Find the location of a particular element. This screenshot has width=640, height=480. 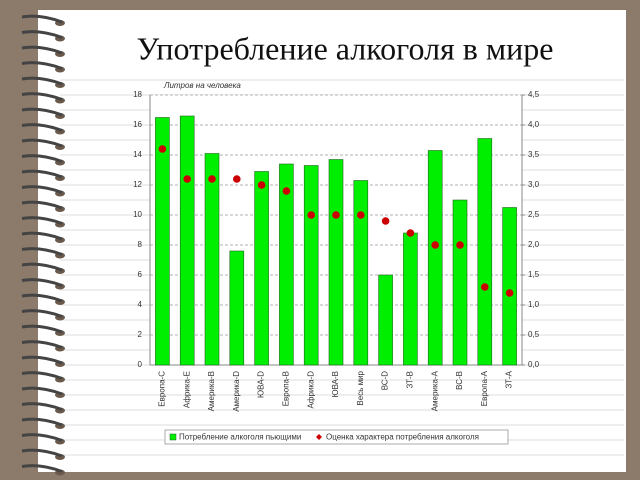

y-tick-label: 18 is located at coordinates (137, 94).